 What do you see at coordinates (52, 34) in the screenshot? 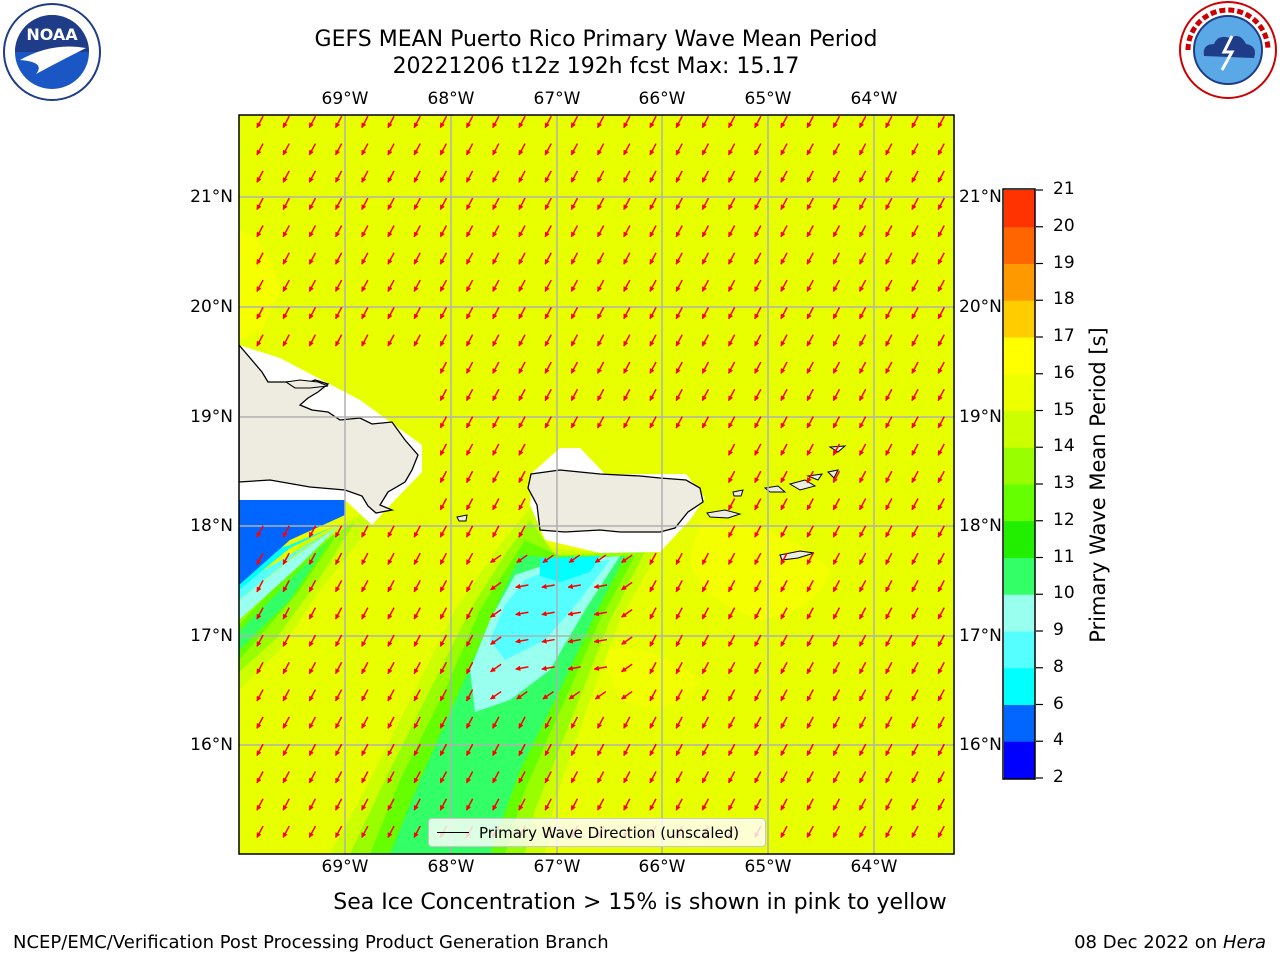
I see `noaa-logo-text: NOAA` at bounding box center [52, 34].